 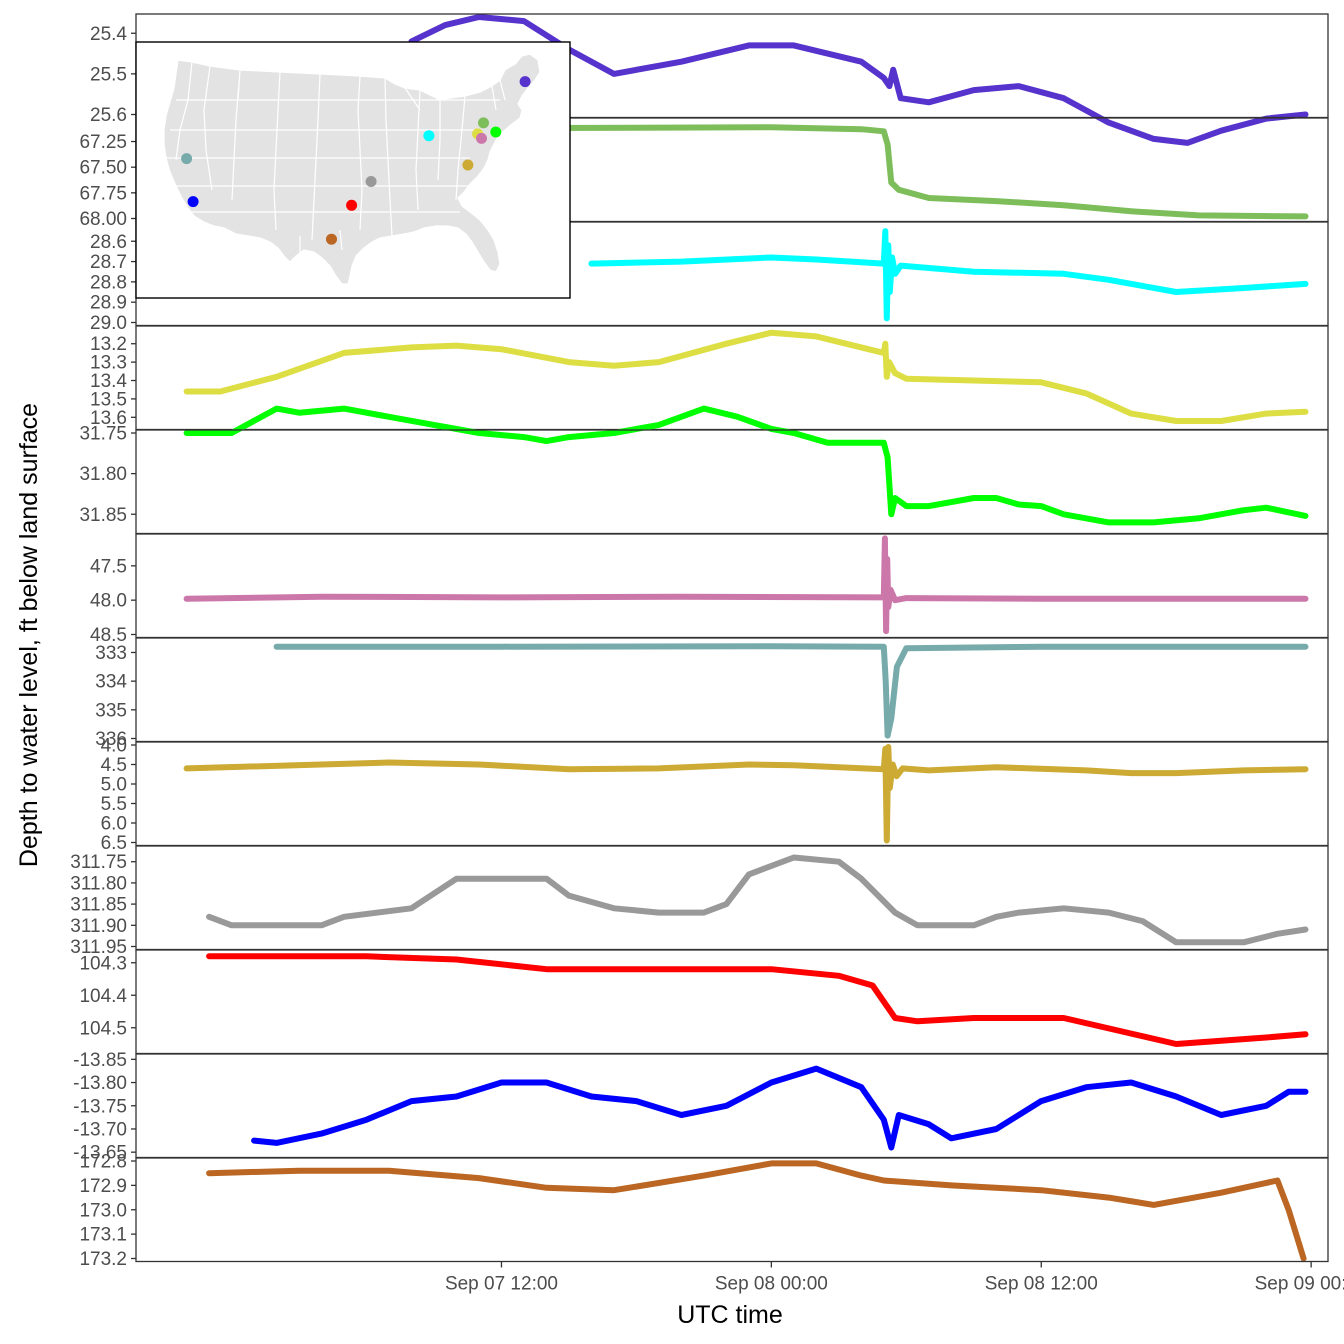 I want to click on y-tick-label: 31.85, so click(x=103, y=515).